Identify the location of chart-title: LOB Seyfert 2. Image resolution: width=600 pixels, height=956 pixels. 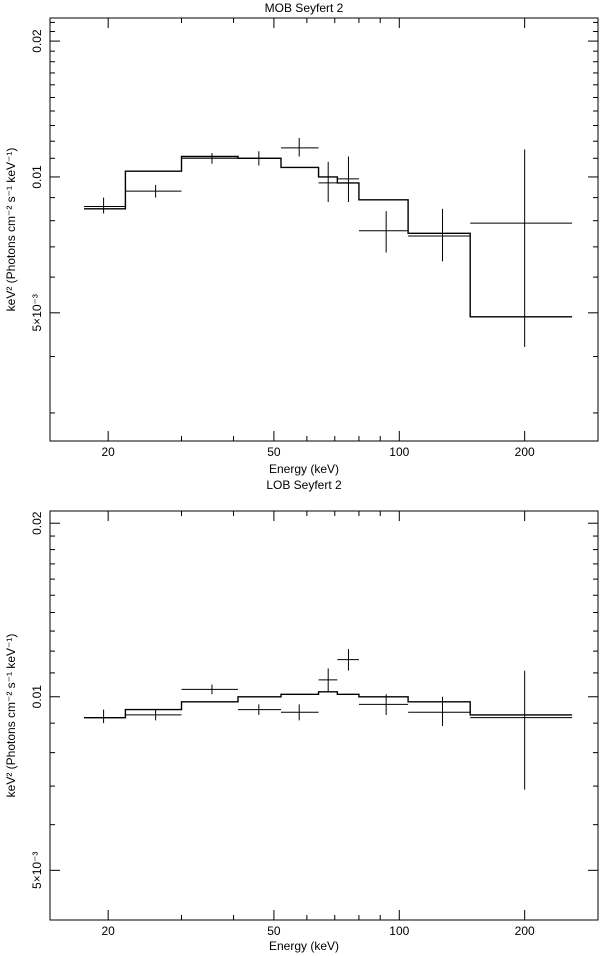
(304, 485).